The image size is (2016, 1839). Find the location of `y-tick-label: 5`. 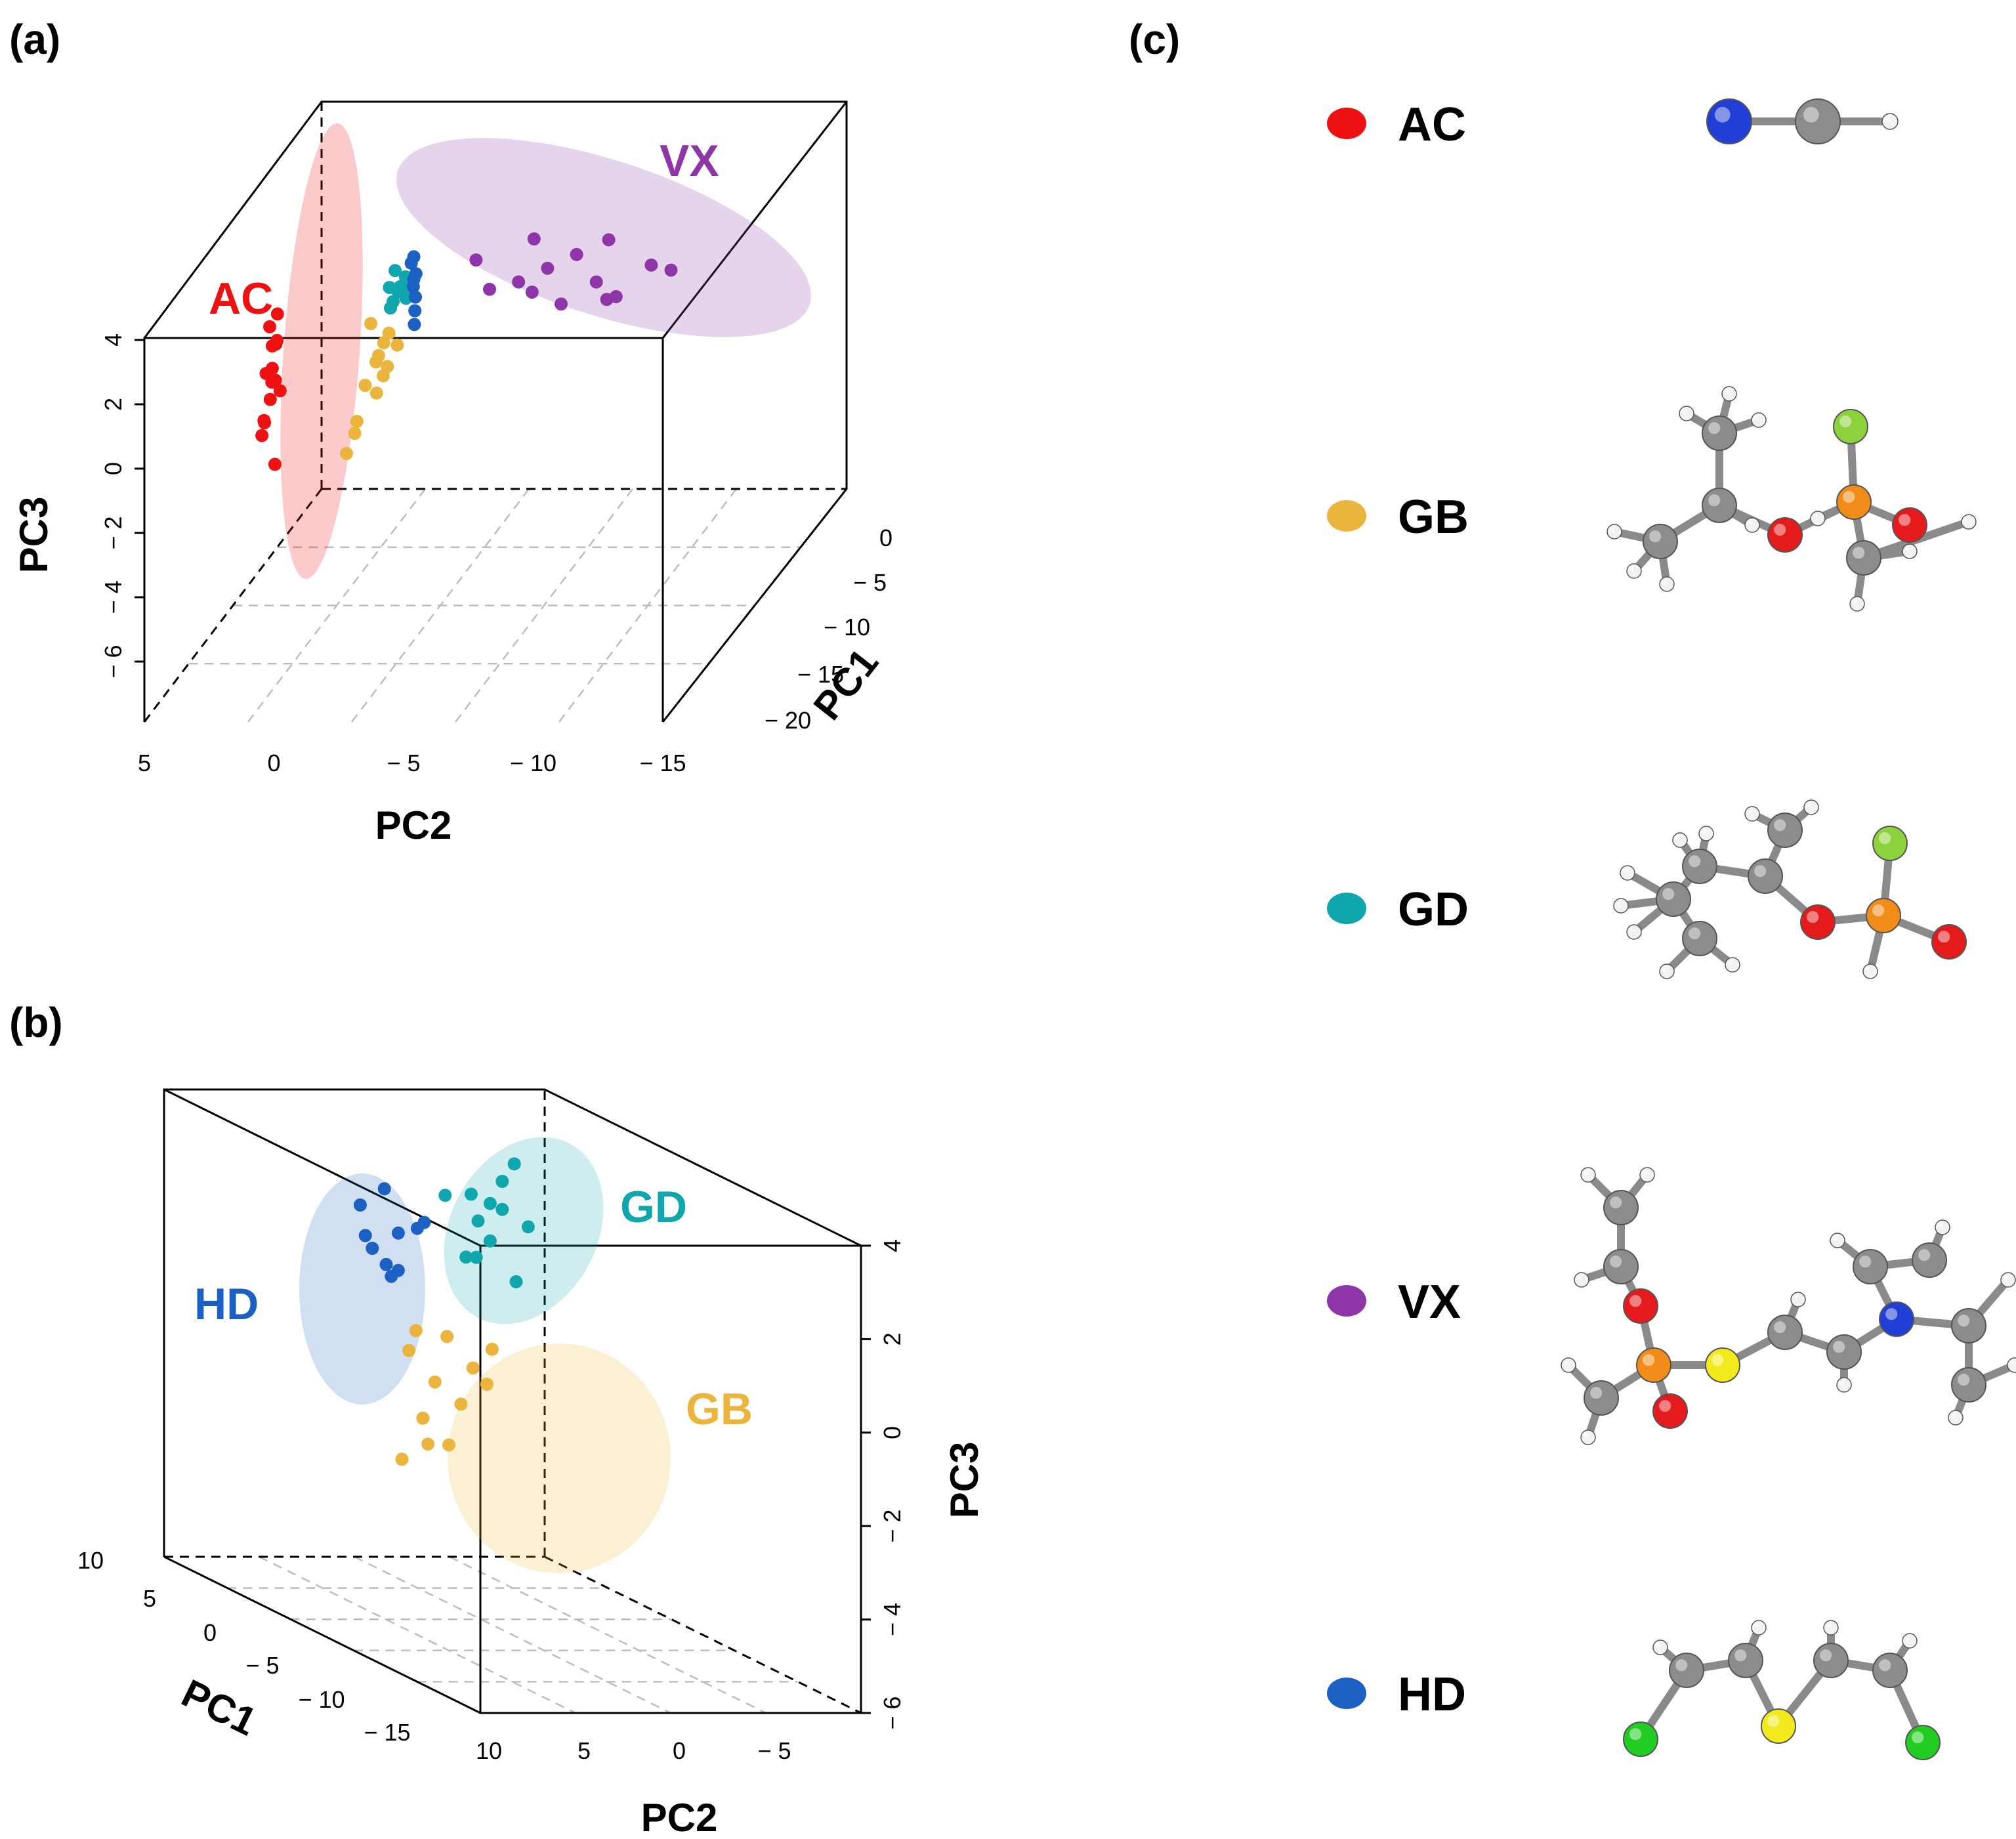

y-tick-label: 5 is located at coordinates (149, 1598).